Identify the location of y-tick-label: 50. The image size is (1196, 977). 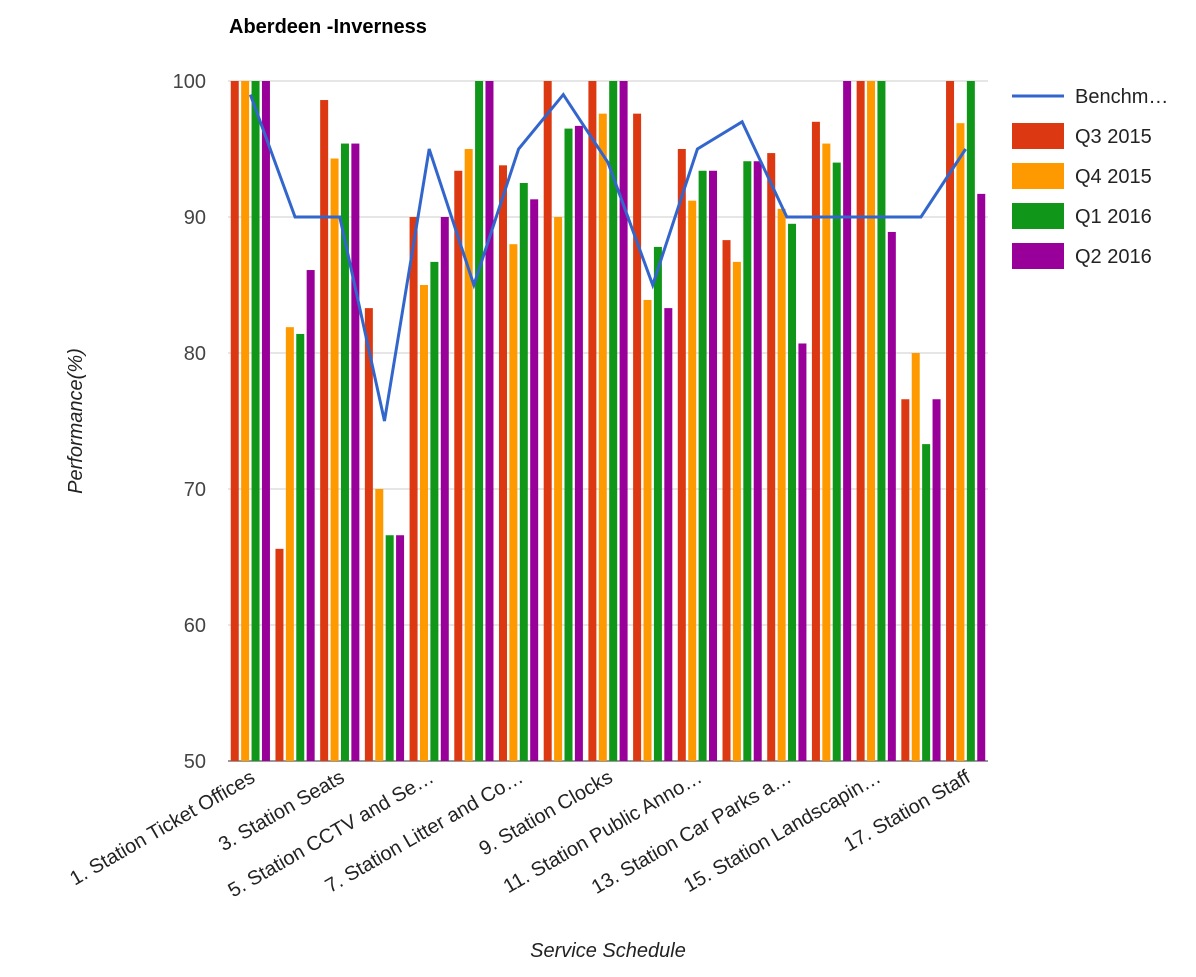
(195, 762).